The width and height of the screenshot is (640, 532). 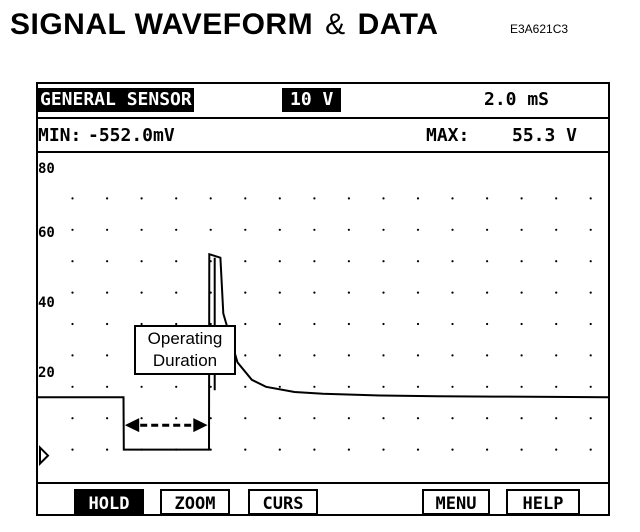 I want to click on help-button: HELP, so click(x=543, y=502).